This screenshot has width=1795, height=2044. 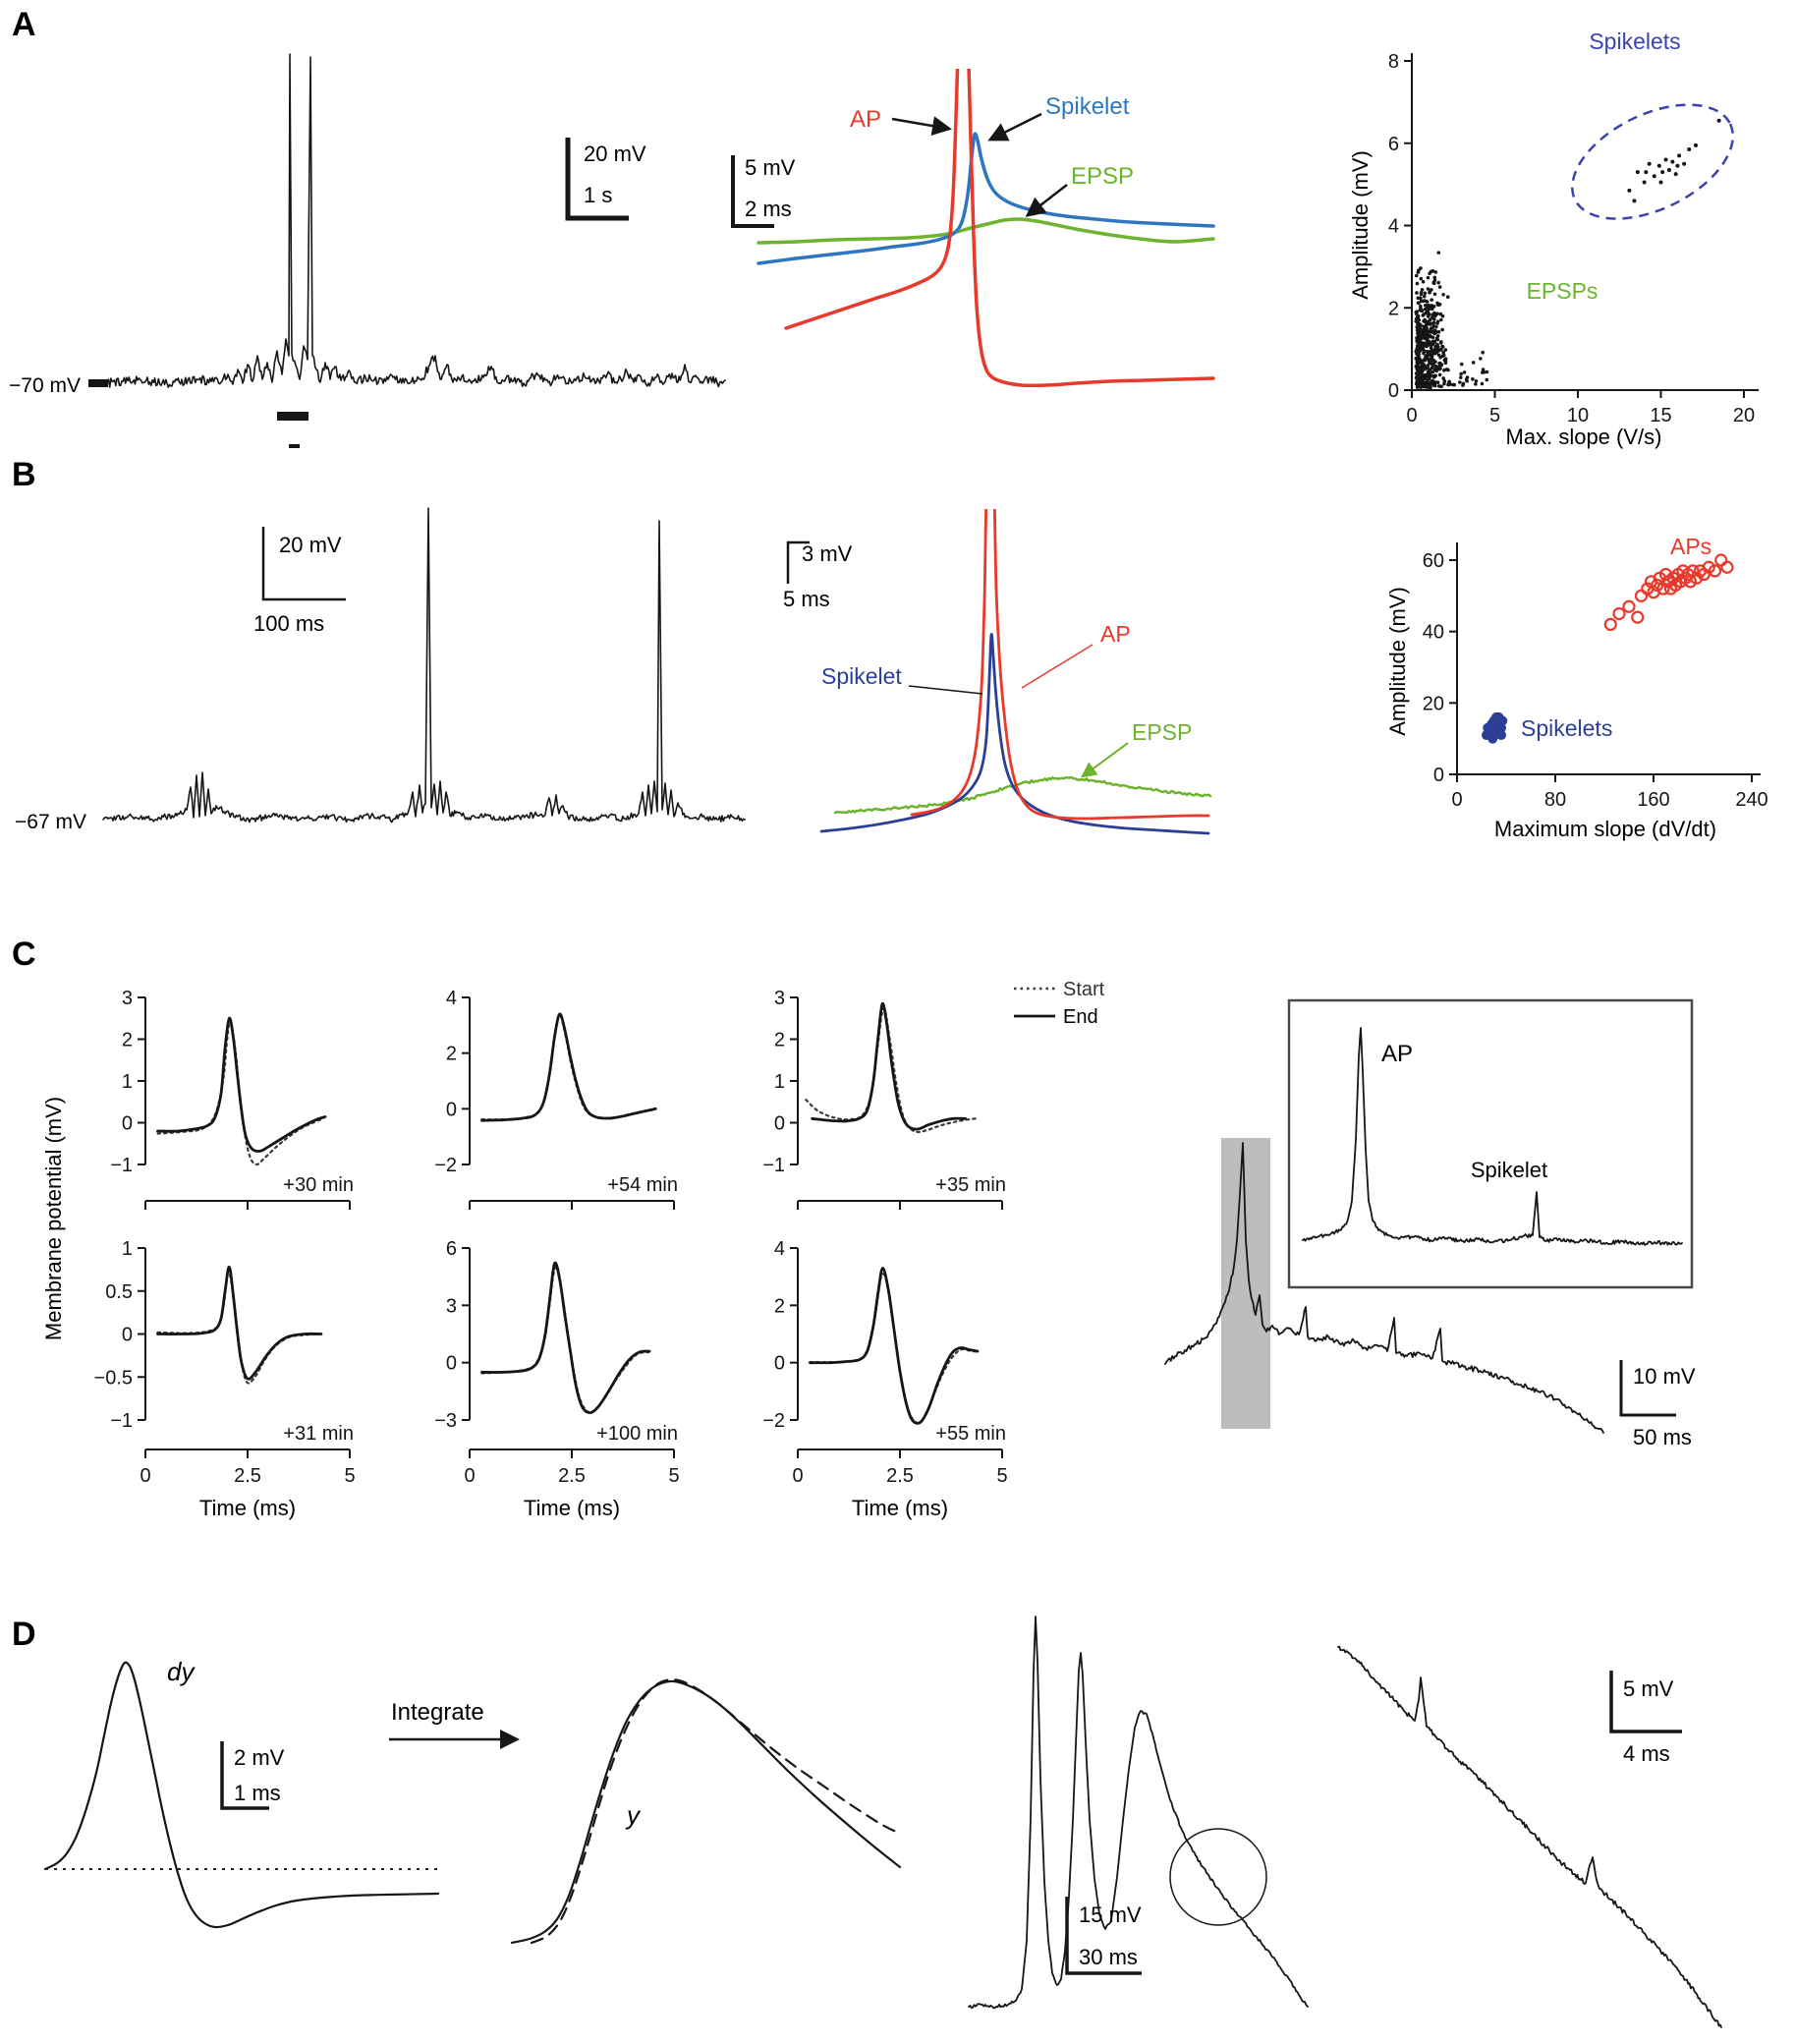 I want to click on tick-label: 10, so click(x=1578, y=415).